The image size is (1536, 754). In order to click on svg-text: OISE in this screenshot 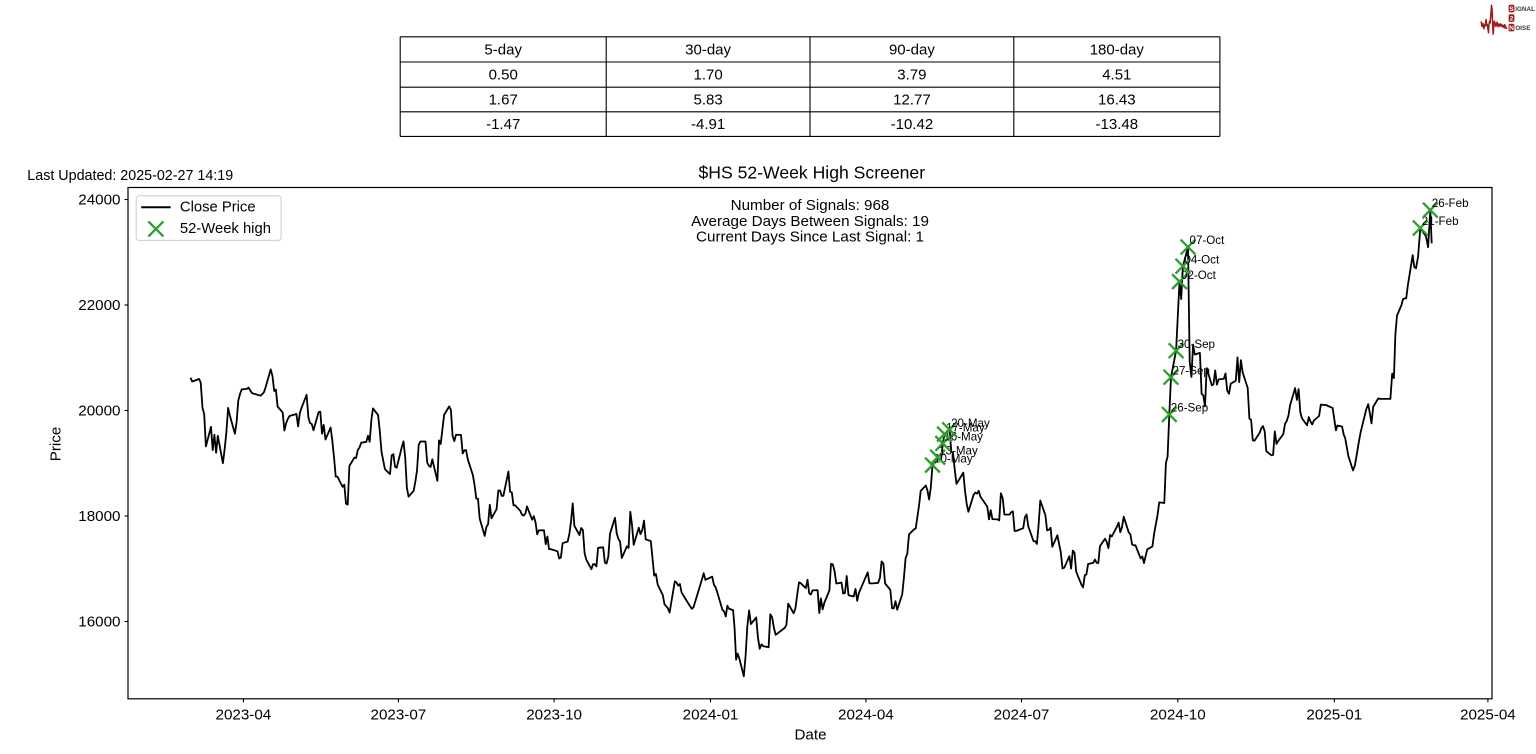, I will do `click(1523, 28)`.